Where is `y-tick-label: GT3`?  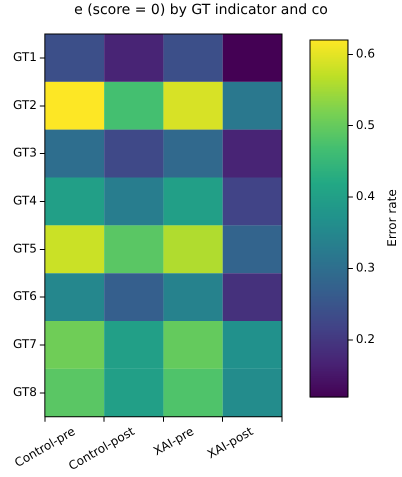 y-tick-label: GT3 is located at coordinates (24, 153).